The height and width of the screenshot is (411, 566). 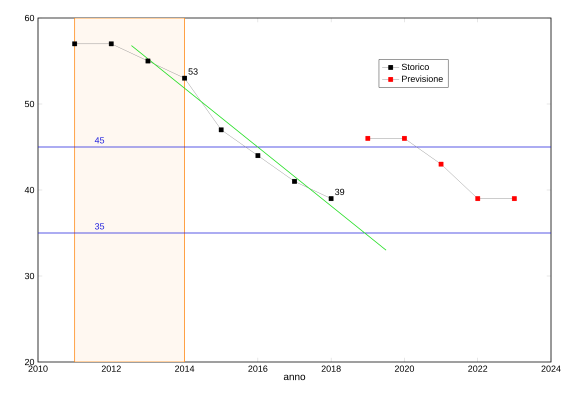 I want to click on y-tick-label: 30, so click(x=29, y=276).